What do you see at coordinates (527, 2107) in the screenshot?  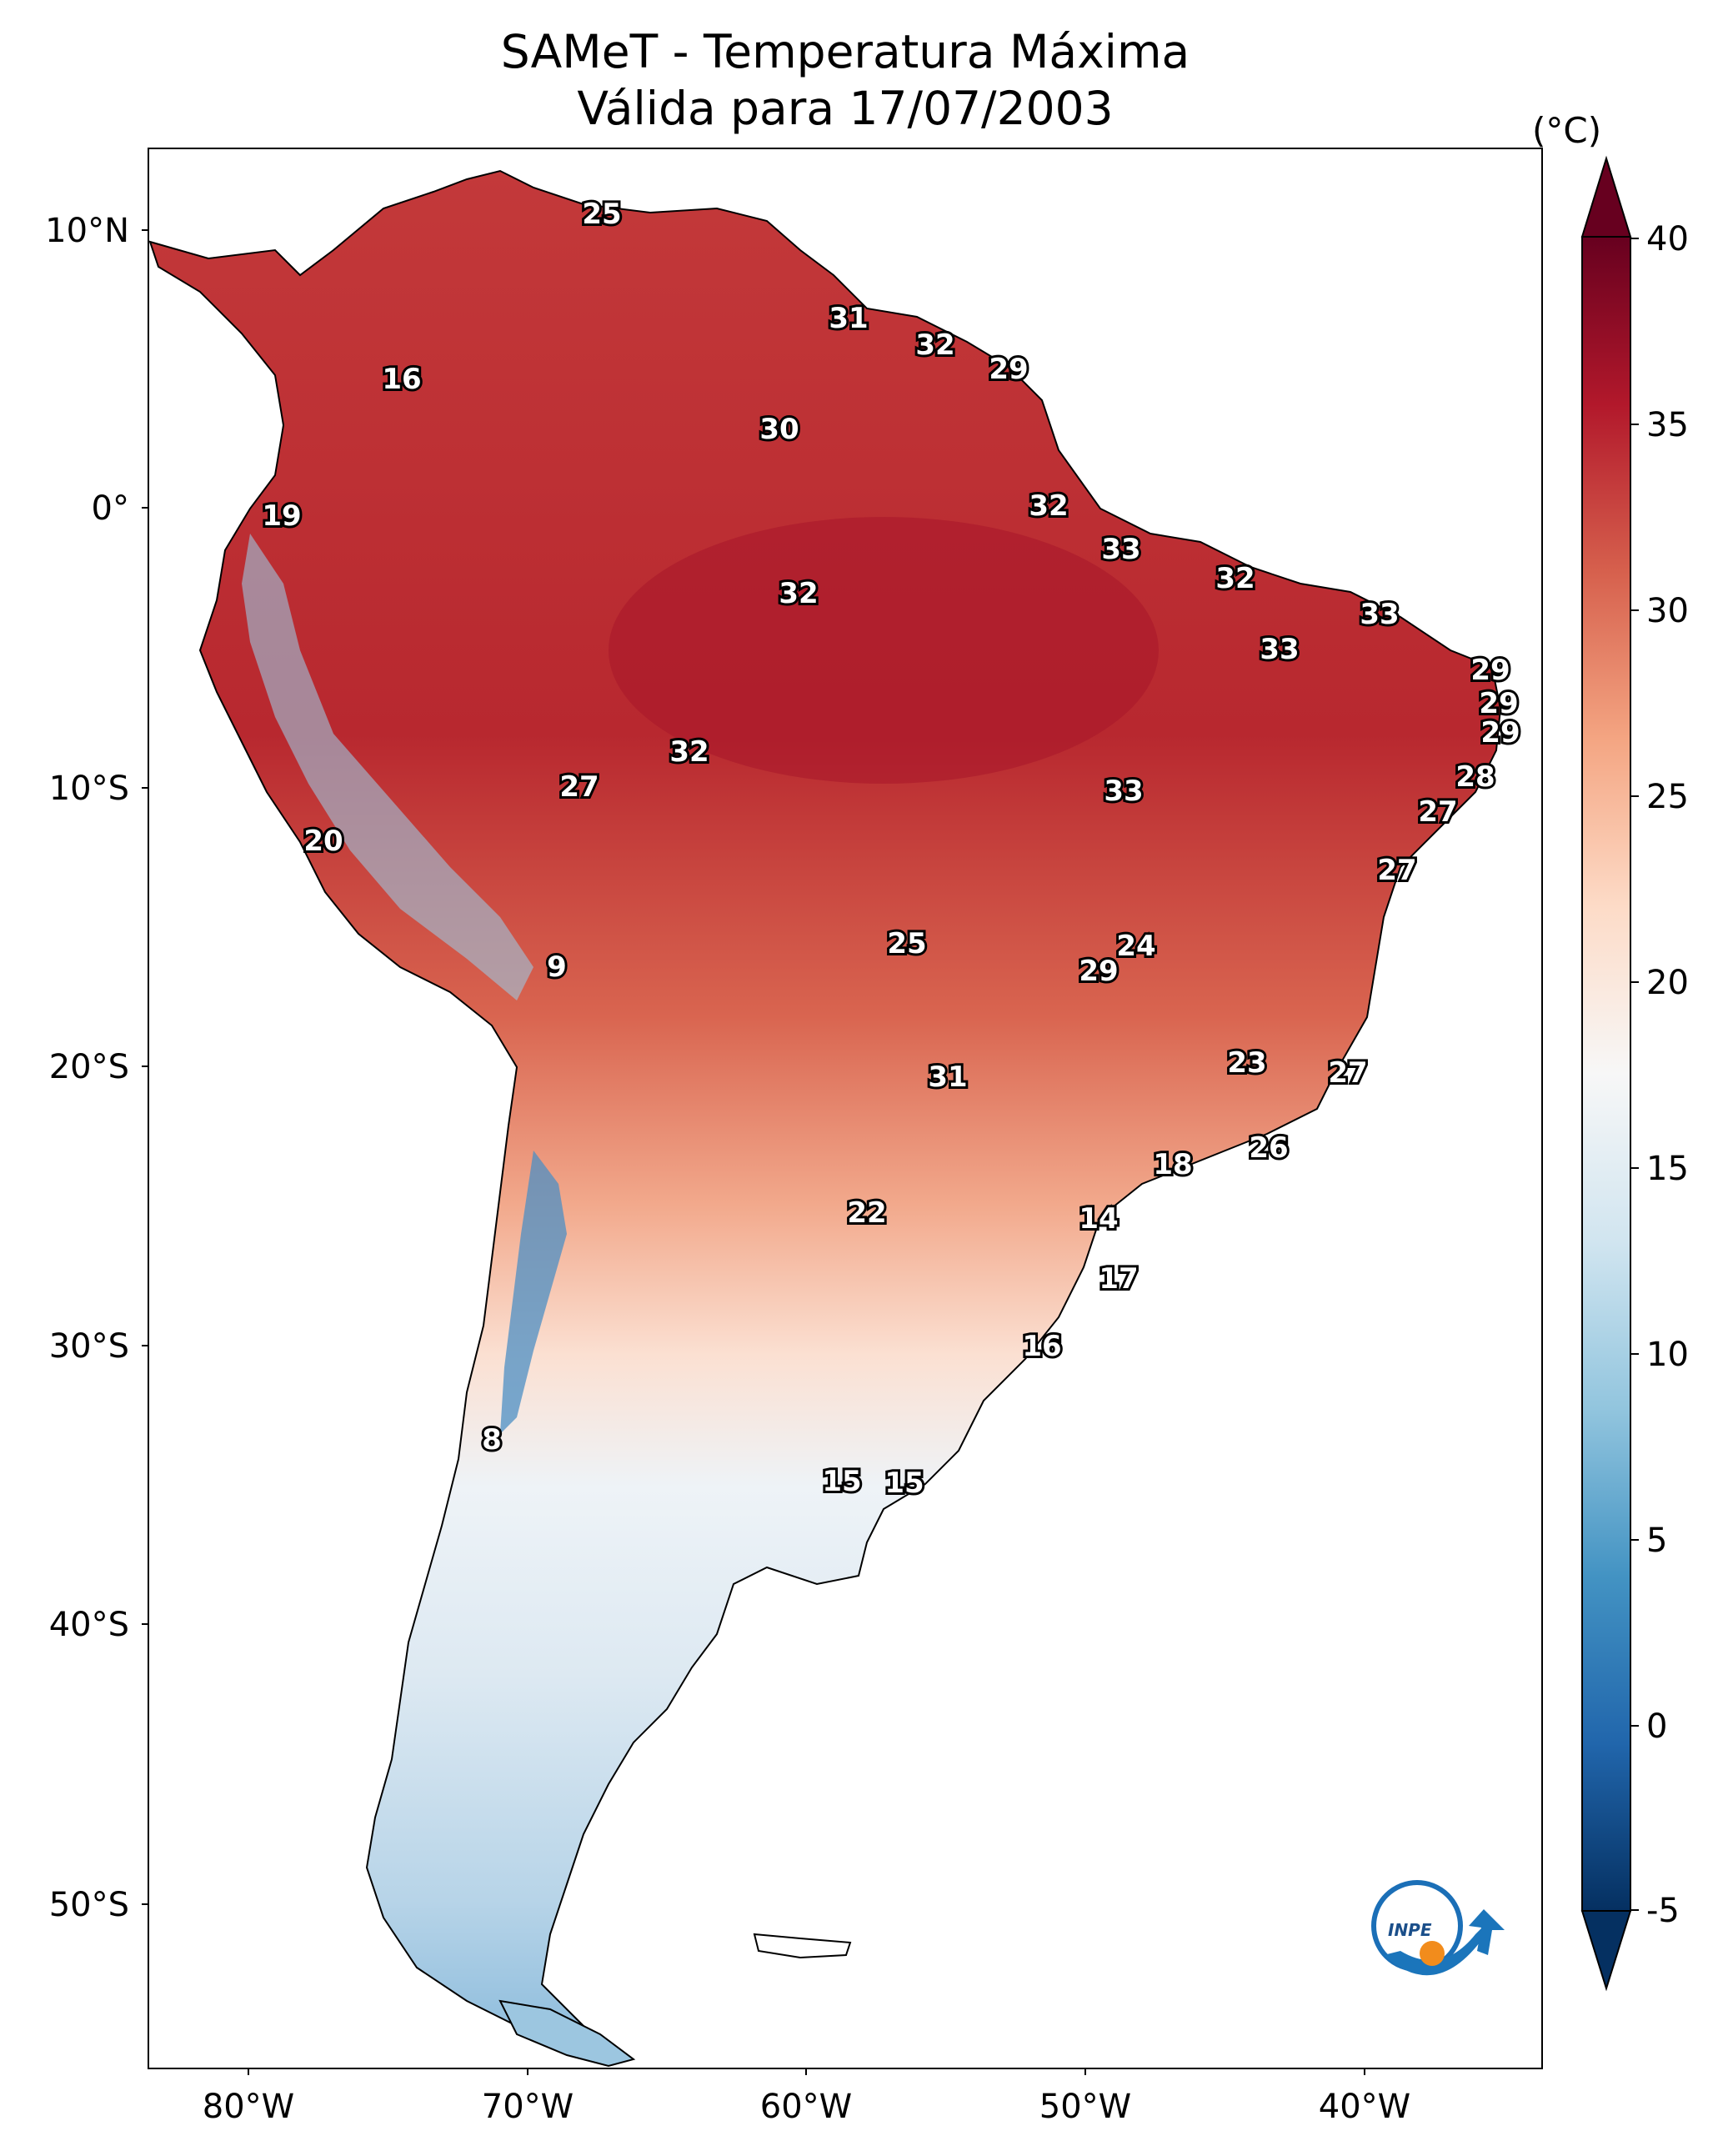 I see `lon-label-70w: 70°W` at bounding box center [527, 2107].